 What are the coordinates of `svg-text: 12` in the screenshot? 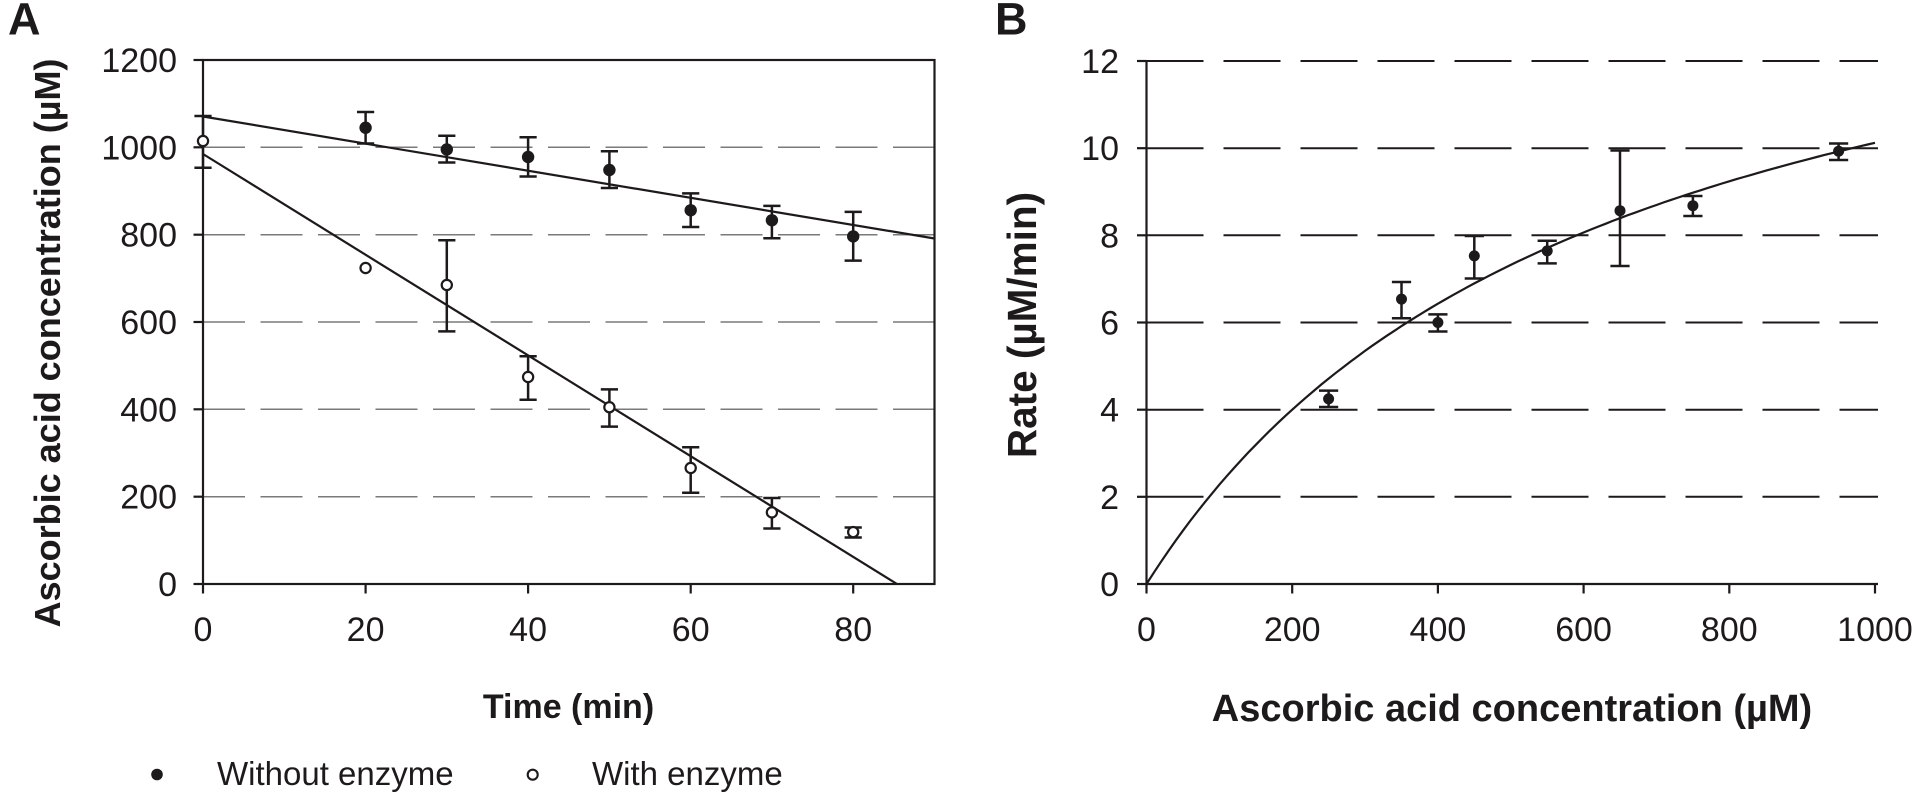 It's located at (1100, 62).